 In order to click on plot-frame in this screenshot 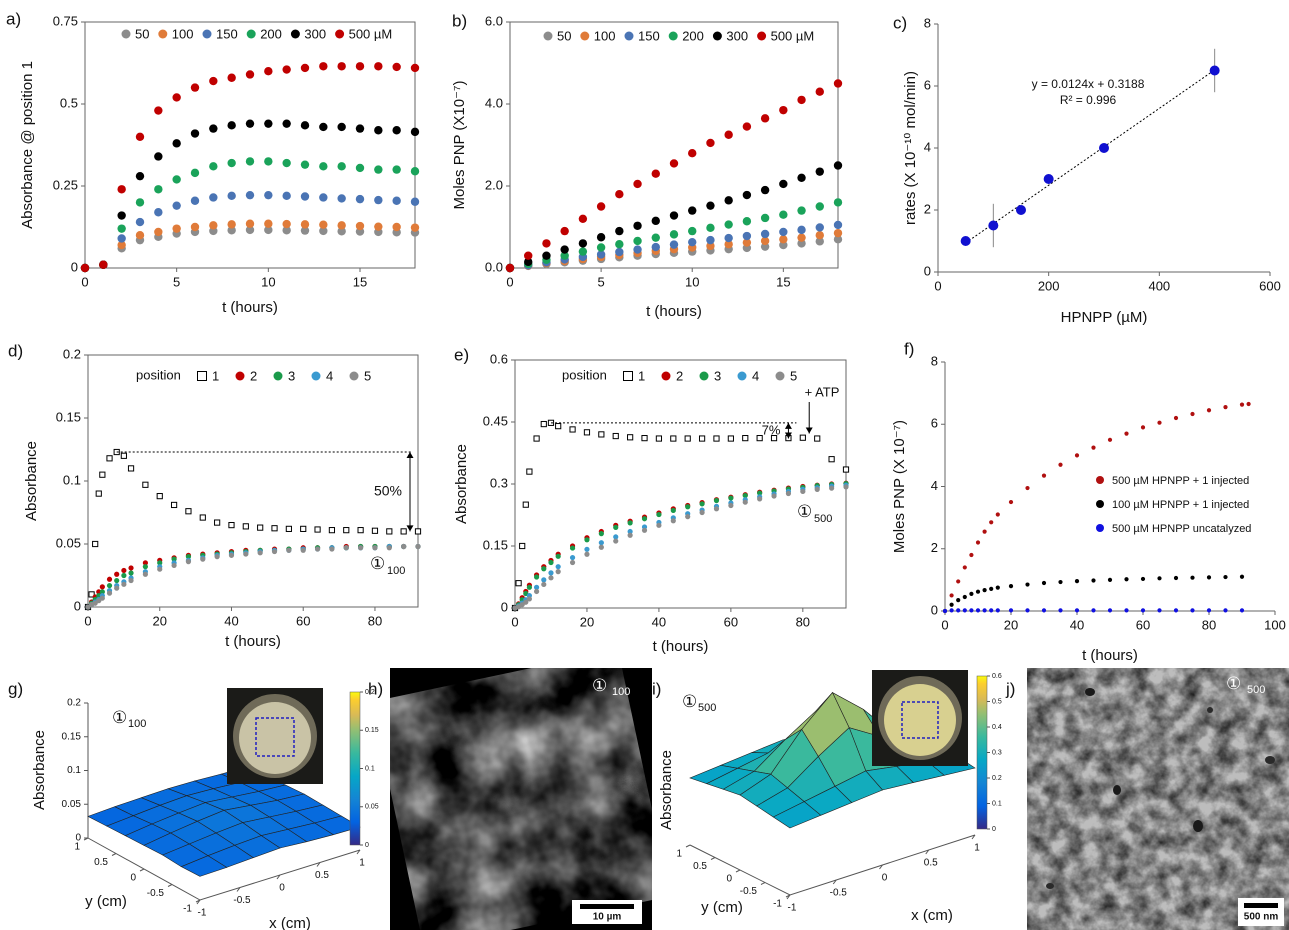, I will do `click(680, 484)`.